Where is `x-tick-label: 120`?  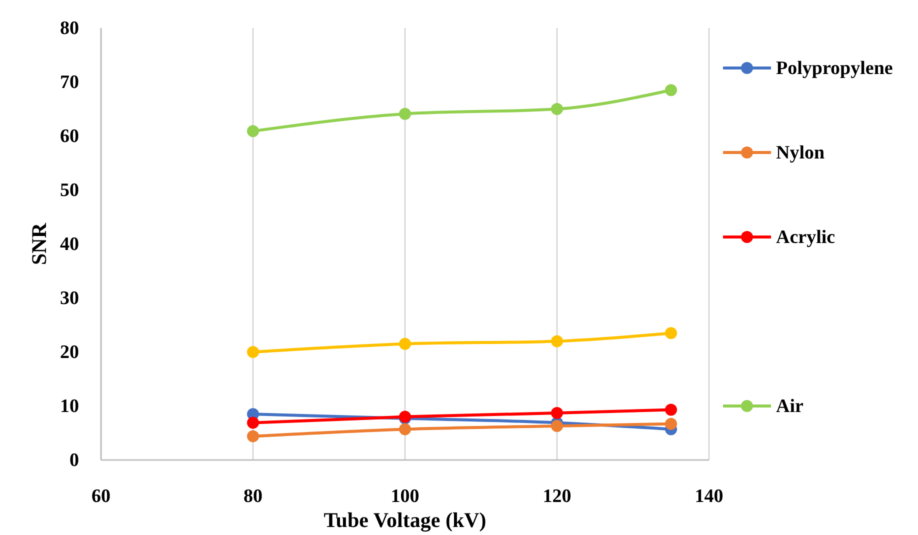
x-tick-label: 120 is located at coordinates (557, 496).